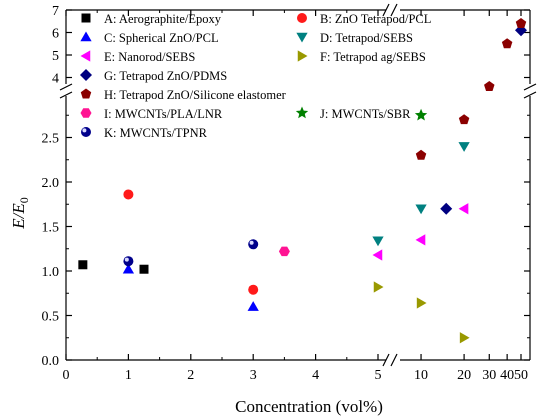 Image resolution: width=550 pixels, height=419 pixels. I want to click on y-axis-label: E/E0, so click(20, 213).